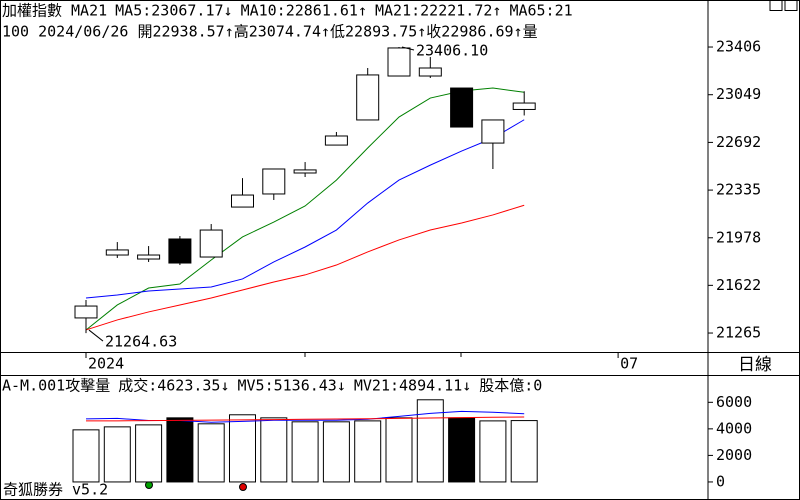  What do you see at coordinates (755, 365) in the screenshot?
I see `period-label: 日線` at bounding box center [755, 365].